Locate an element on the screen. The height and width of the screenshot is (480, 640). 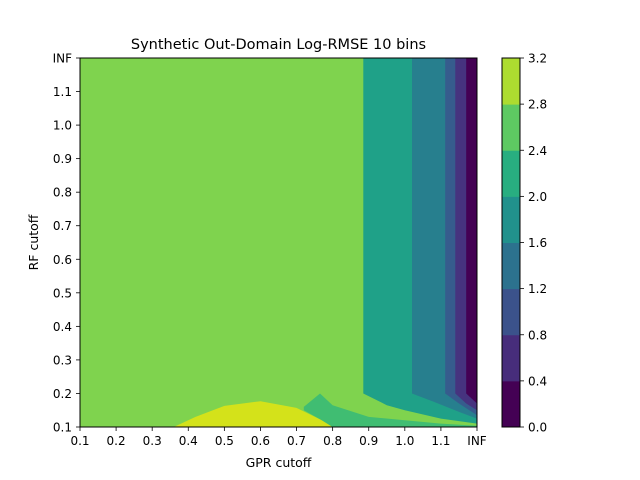
y-tick-label: INF is located at coordinates (63, 59).